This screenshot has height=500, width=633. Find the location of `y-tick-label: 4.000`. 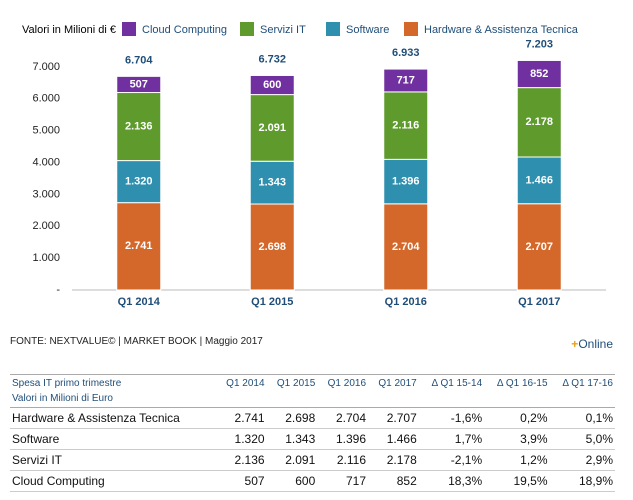

y-tick-label: 4.000 is located at coordinates (46, 162).